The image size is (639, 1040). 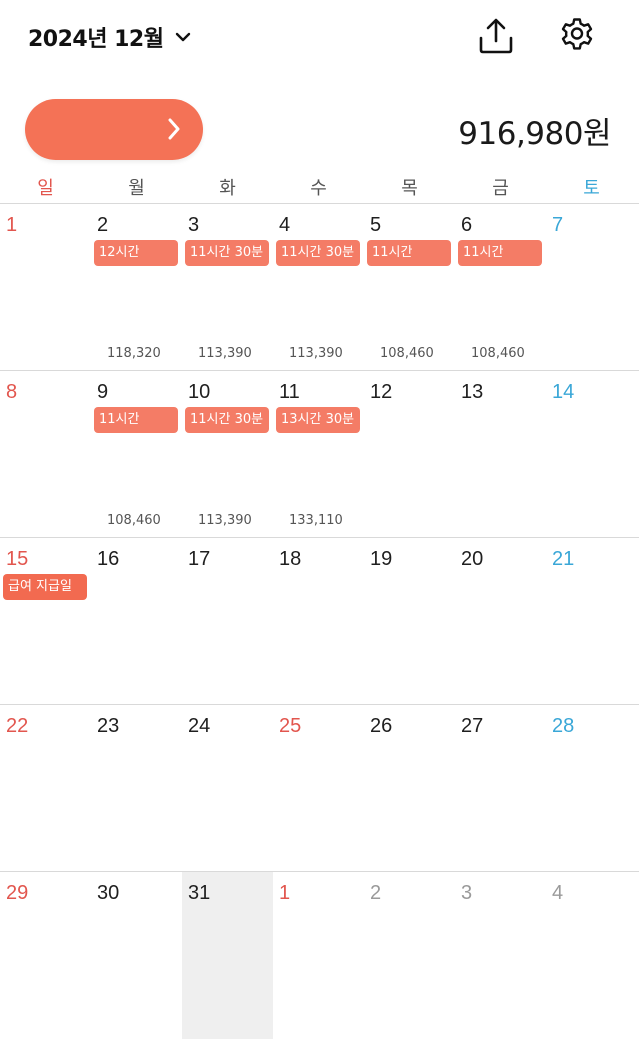 I want to click on calendar-day-cell: 20, so click(x=500, y=621).